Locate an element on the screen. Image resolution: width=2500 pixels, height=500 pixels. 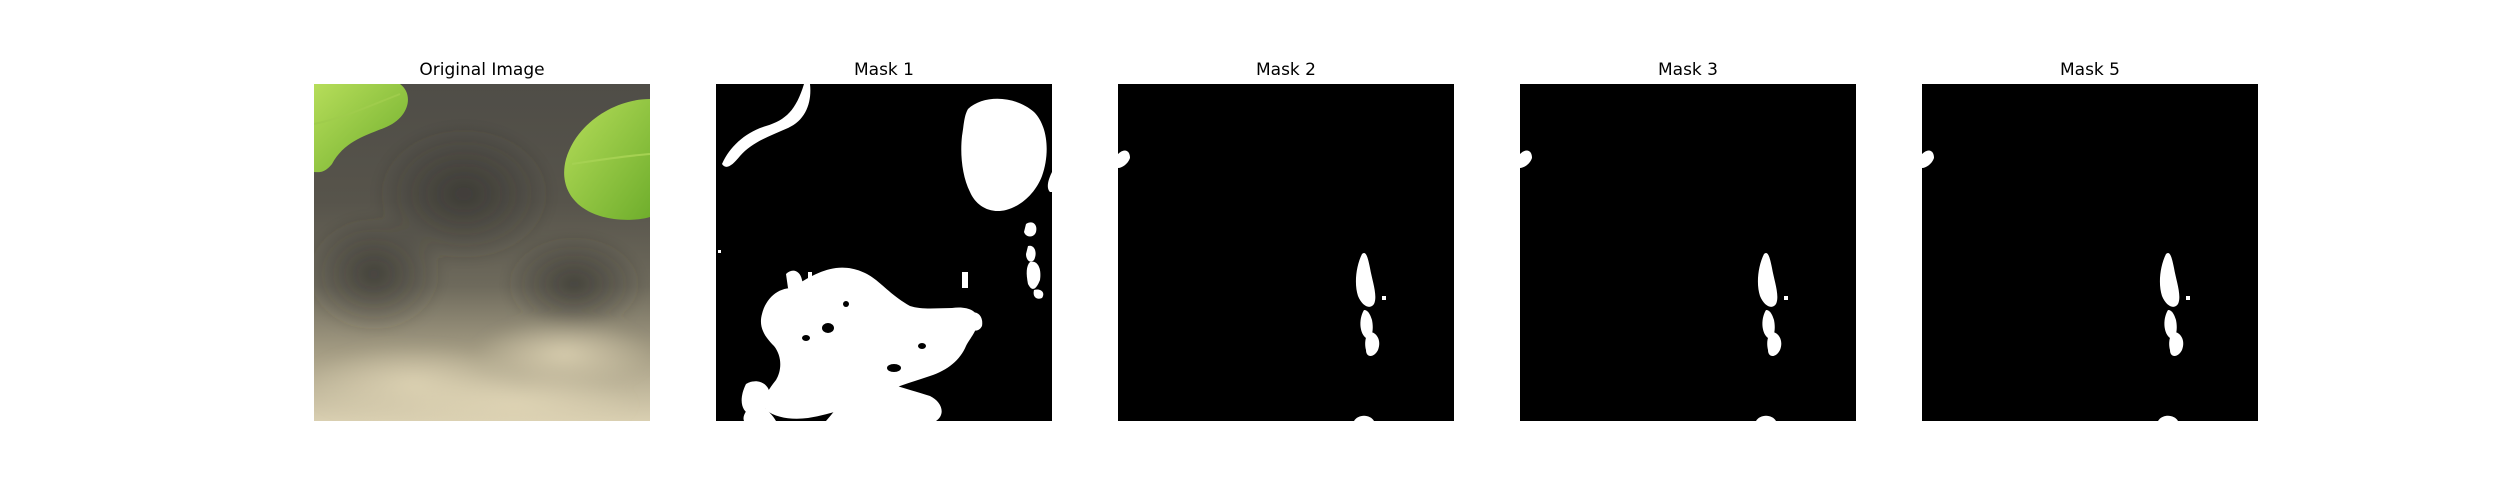
panel-mask-1: Mask 1 is located at coordinates (884, 250).